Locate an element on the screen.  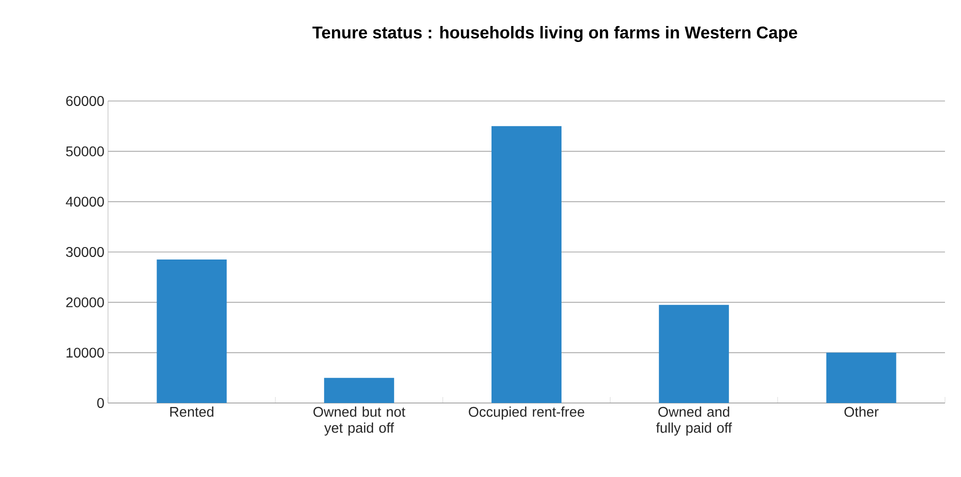
y-tick-label: 0 is located at coordinates (100, 403).